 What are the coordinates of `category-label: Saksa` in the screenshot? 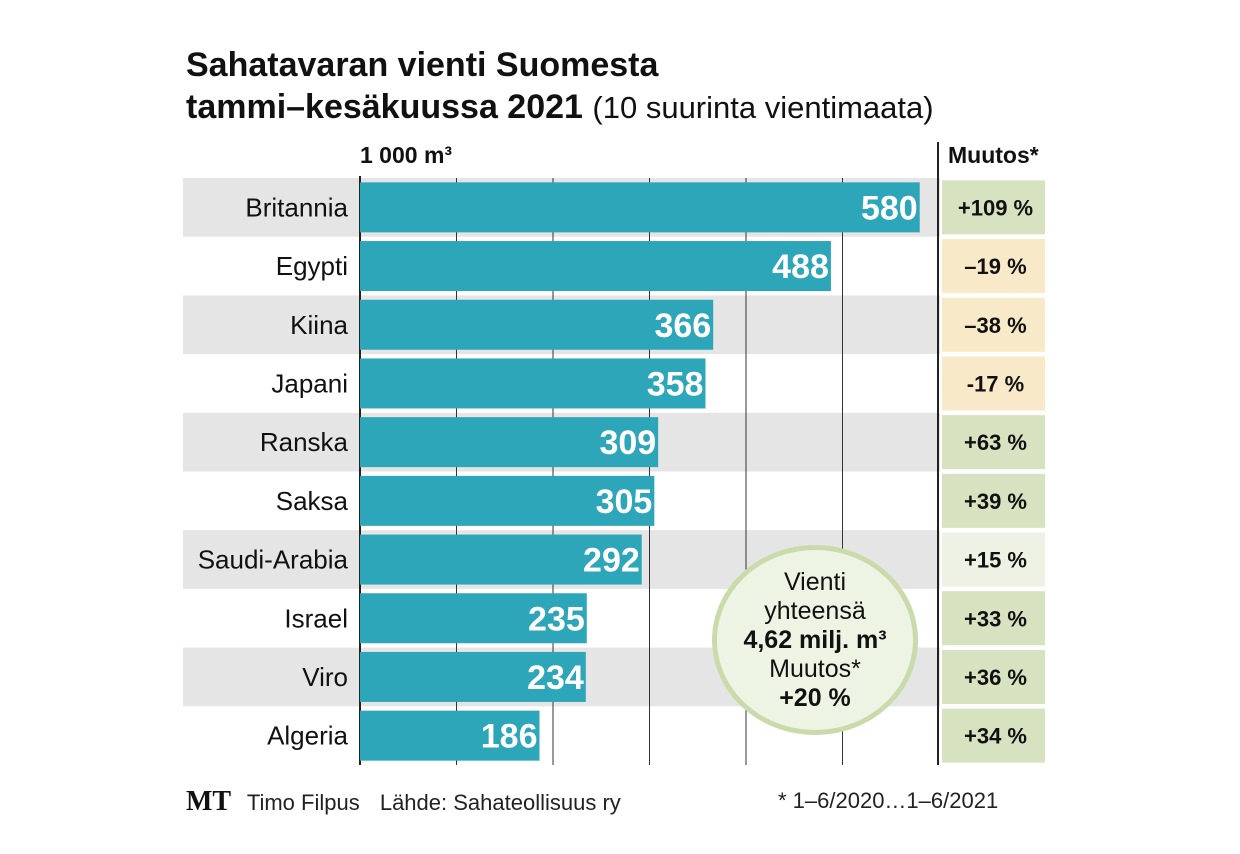 It's located at (312, 501).